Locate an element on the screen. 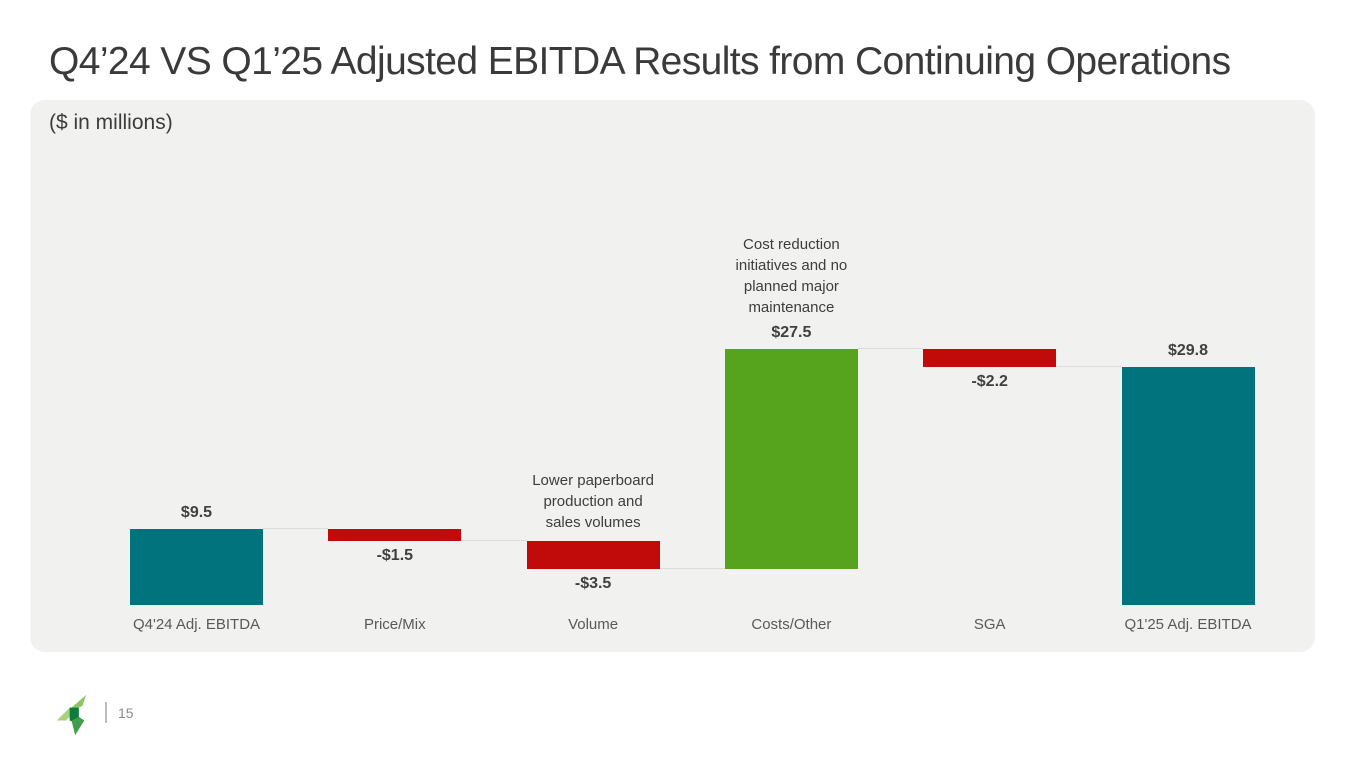 The height and width of the screenshot is (768, 1365). category-label: Volume is located at coordinates (593, 624).